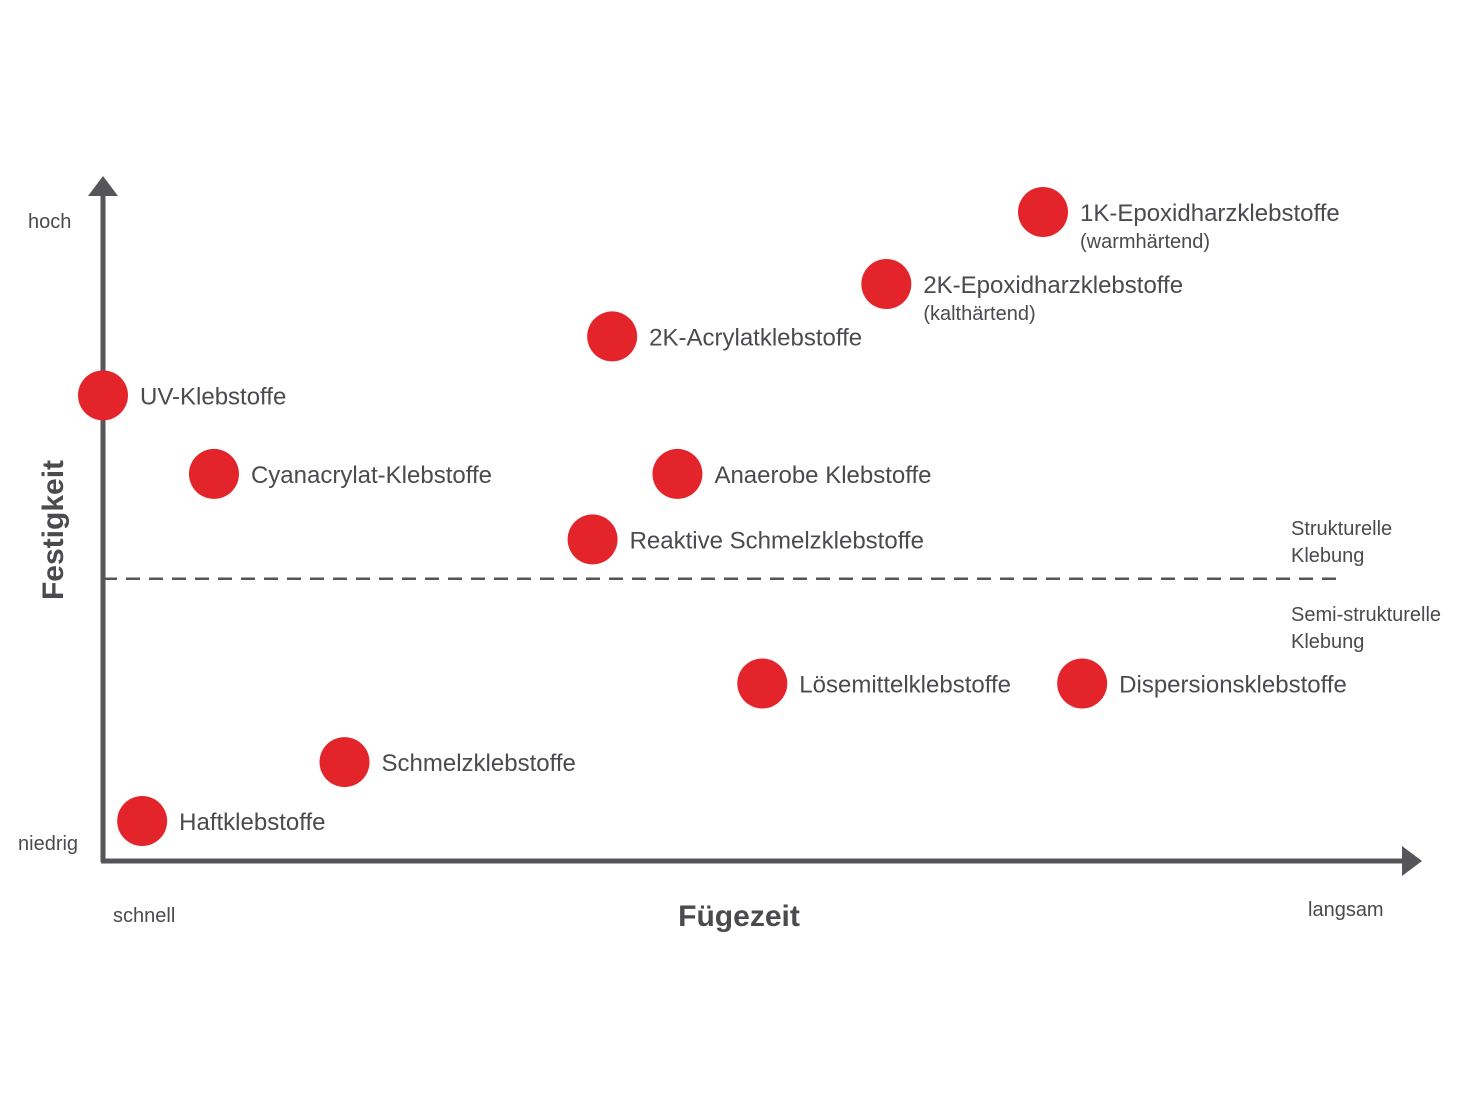 Image resolution: width=1480 pixels, height=1110 pixels. Describe the element at coordinates (1341, 529) in the screenshot. I see `region-above-line1: Strukturelle` at that location.